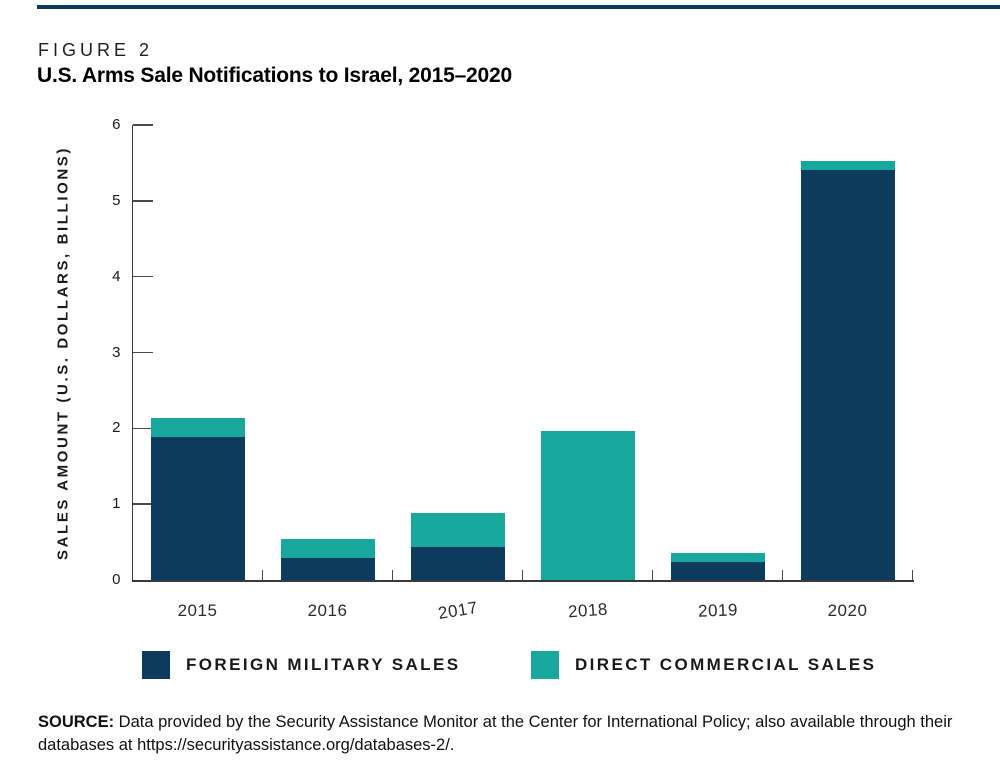  I want to click on y-tick-label-3: 3, so click(116, 352).